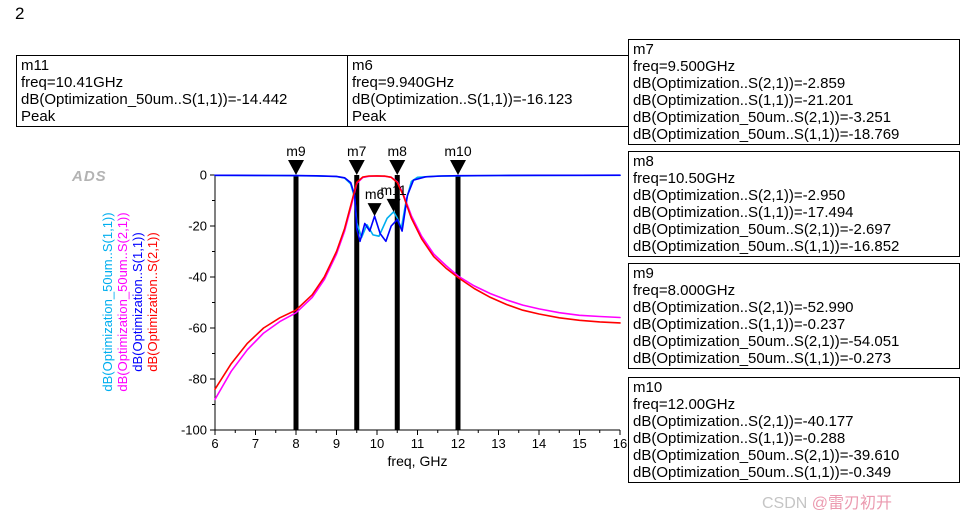 This screenshot has height=521, width=968. I want to click on y-tick-label: 0, so click(203, 175).